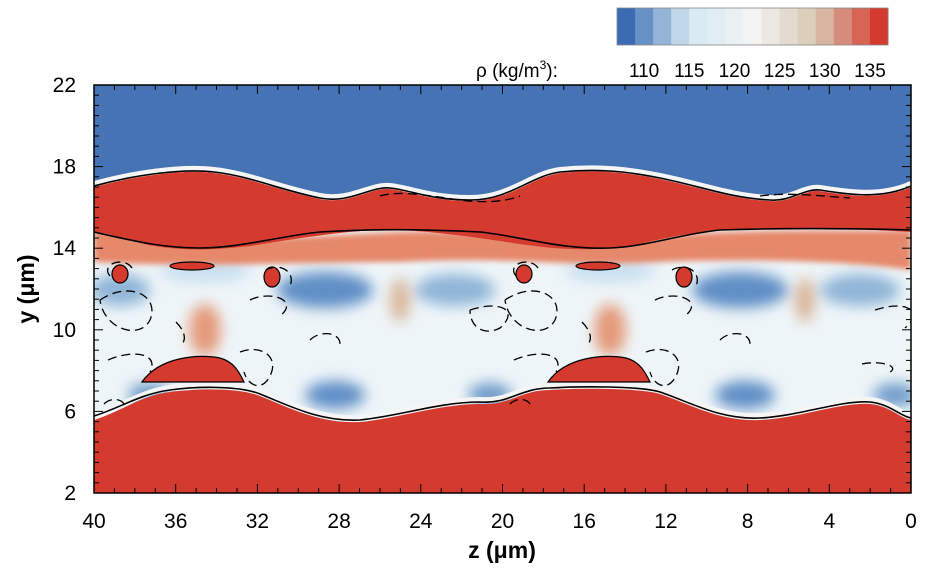 Image resolution: width=930 pixels, height=569 pixels. What do you see at coordinates (502, 249) in the screenshot?
I see `upper-liquid-fringe` at bounding box center [502, 249].